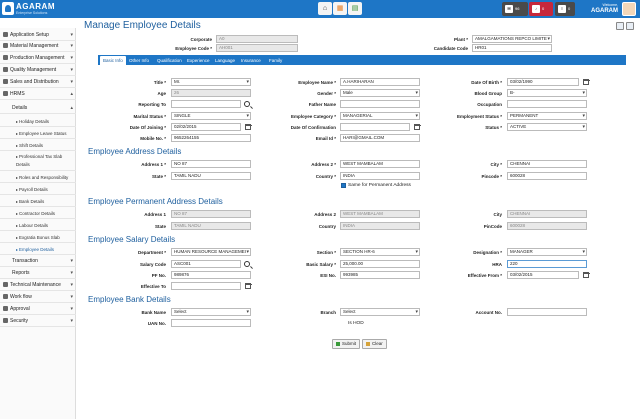 Image resolution: width=640 pixels, height=419 pixels. Describe the element at coordinates (34, 46) in the screenshot. I see `sidebar-item-label: Material Management` at that location.